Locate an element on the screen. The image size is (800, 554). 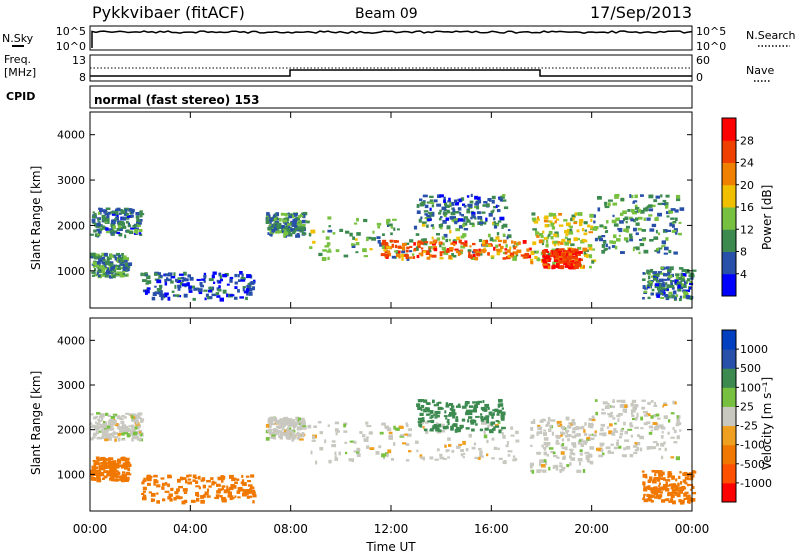
velocity-y-axis-label: Slant Range [km] is located at coordinates (36, 423).